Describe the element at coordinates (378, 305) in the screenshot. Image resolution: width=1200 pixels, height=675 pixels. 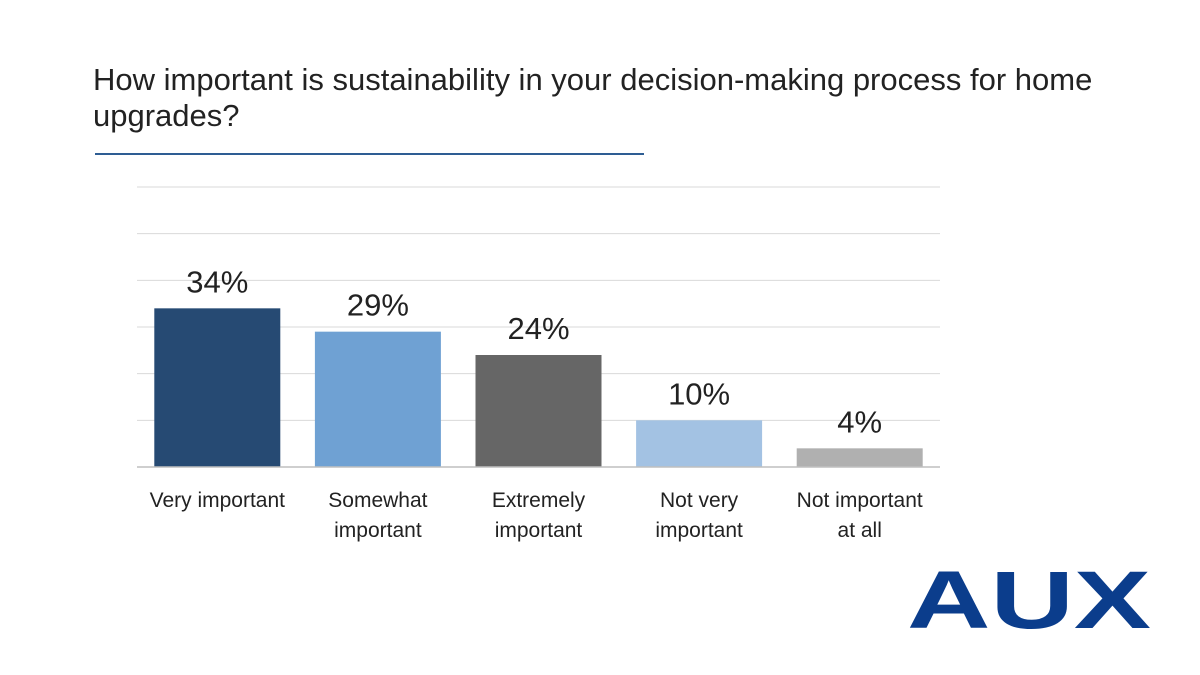
I see `data-label: 29%` at that location.